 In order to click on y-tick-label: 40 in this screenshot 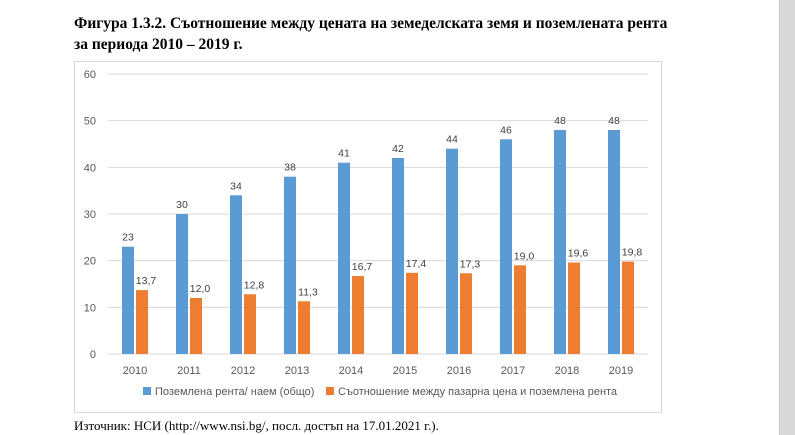, I will do `click(90, 168)`.